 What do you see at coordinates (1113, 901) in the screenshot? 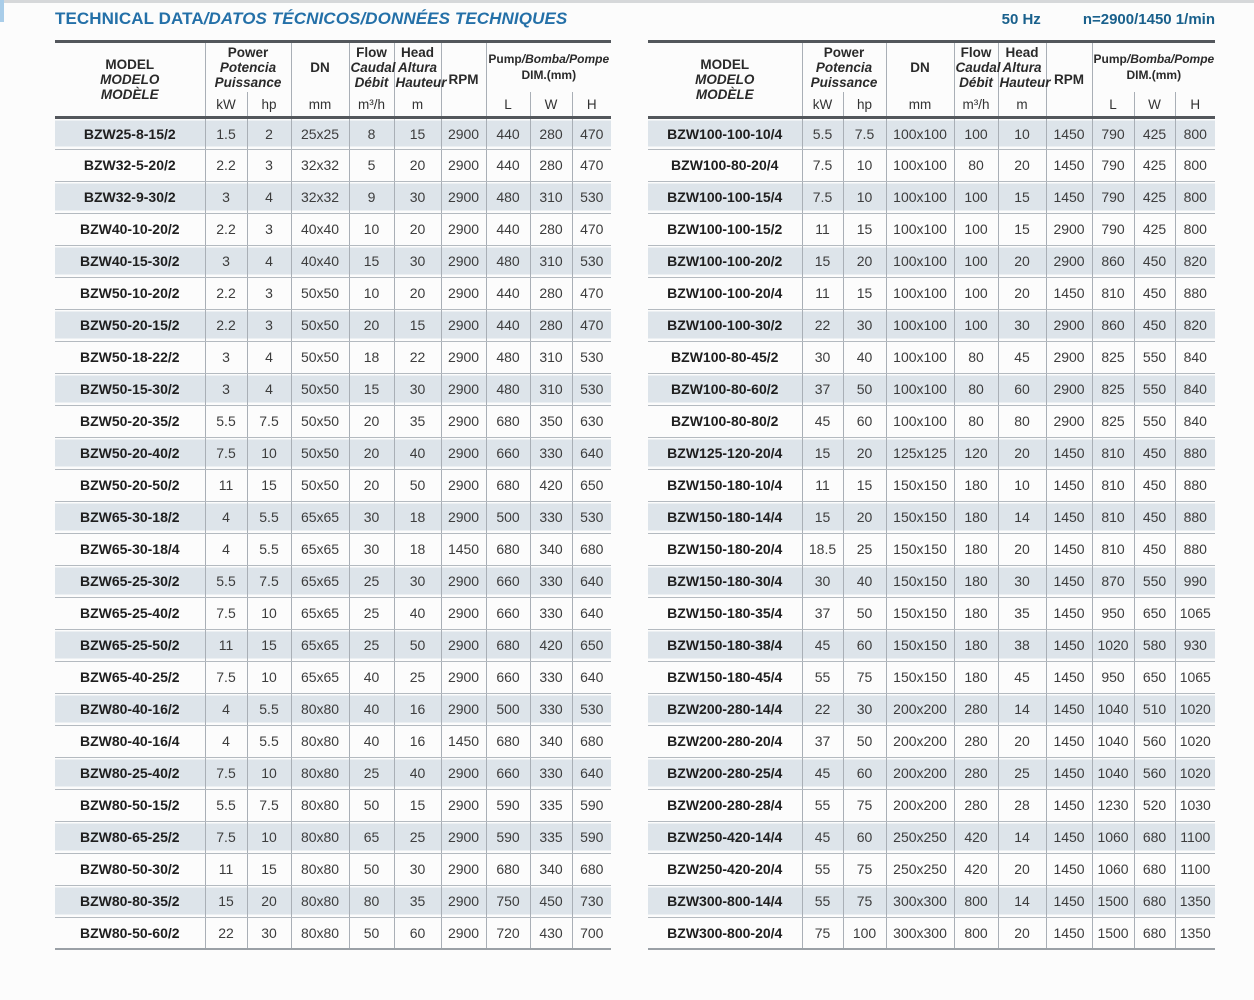
I see `cell-dim-l: 1500` at bounding box center [1113, 901].